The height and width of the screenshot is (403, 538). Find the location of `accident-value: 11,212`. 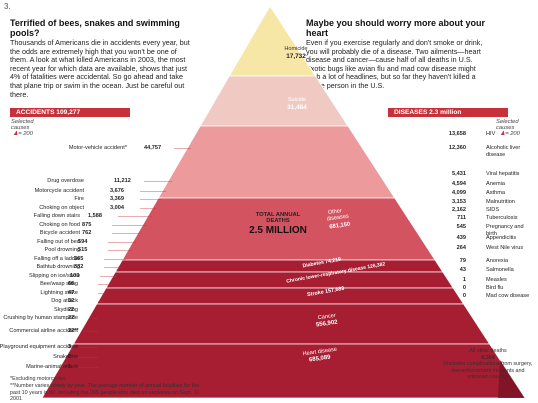

accident-value: 11,212 is located at coordinates (122, 181).